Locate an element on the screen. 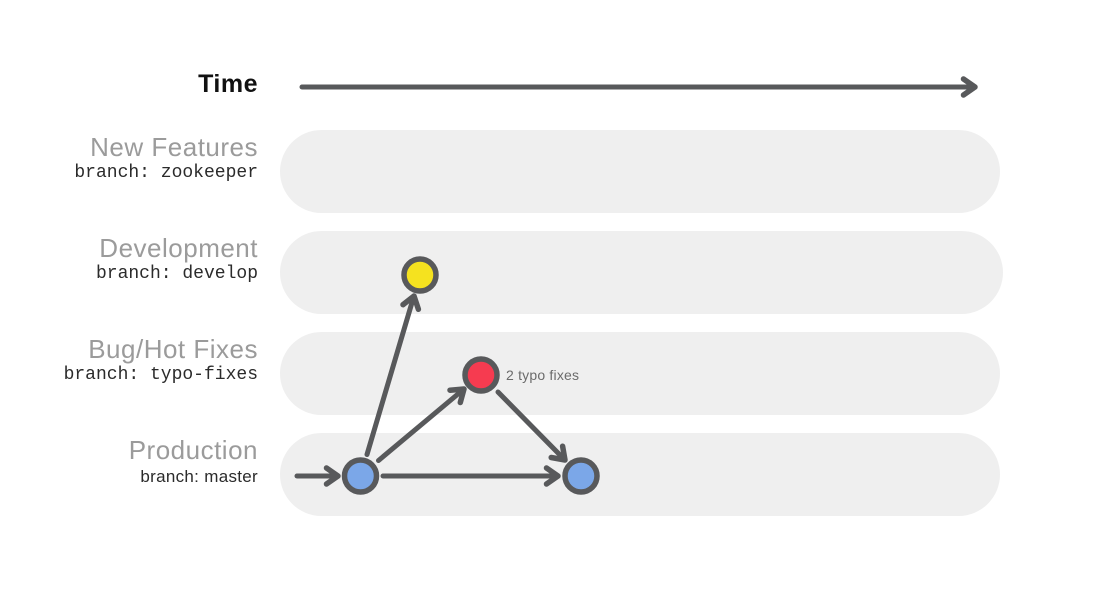 Image resolution: width=1100 pixels, height=614 pixels. arrow-master-to-develop is located at coordinates (393, 375).